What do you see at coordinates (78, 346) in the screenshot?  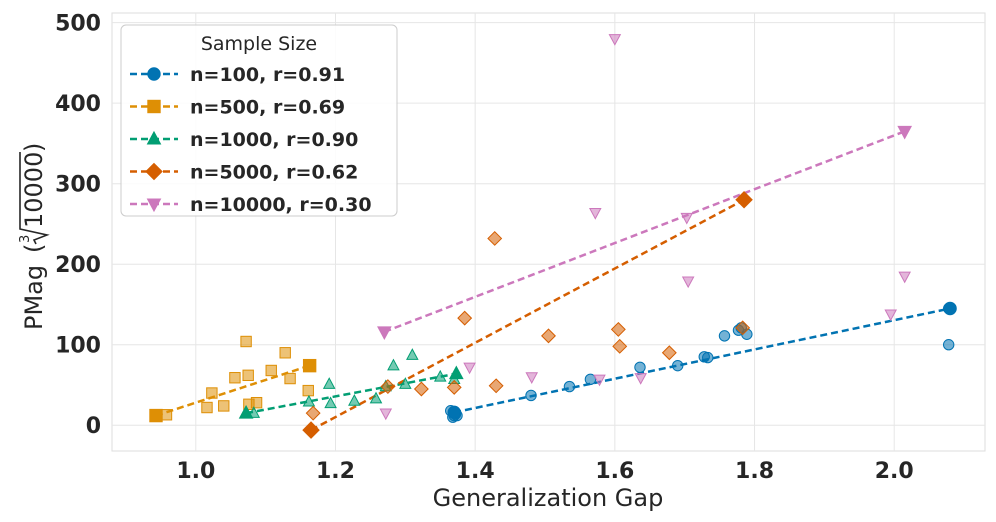 I see `y-tick-label: 100` at bounding box center [78, 346].